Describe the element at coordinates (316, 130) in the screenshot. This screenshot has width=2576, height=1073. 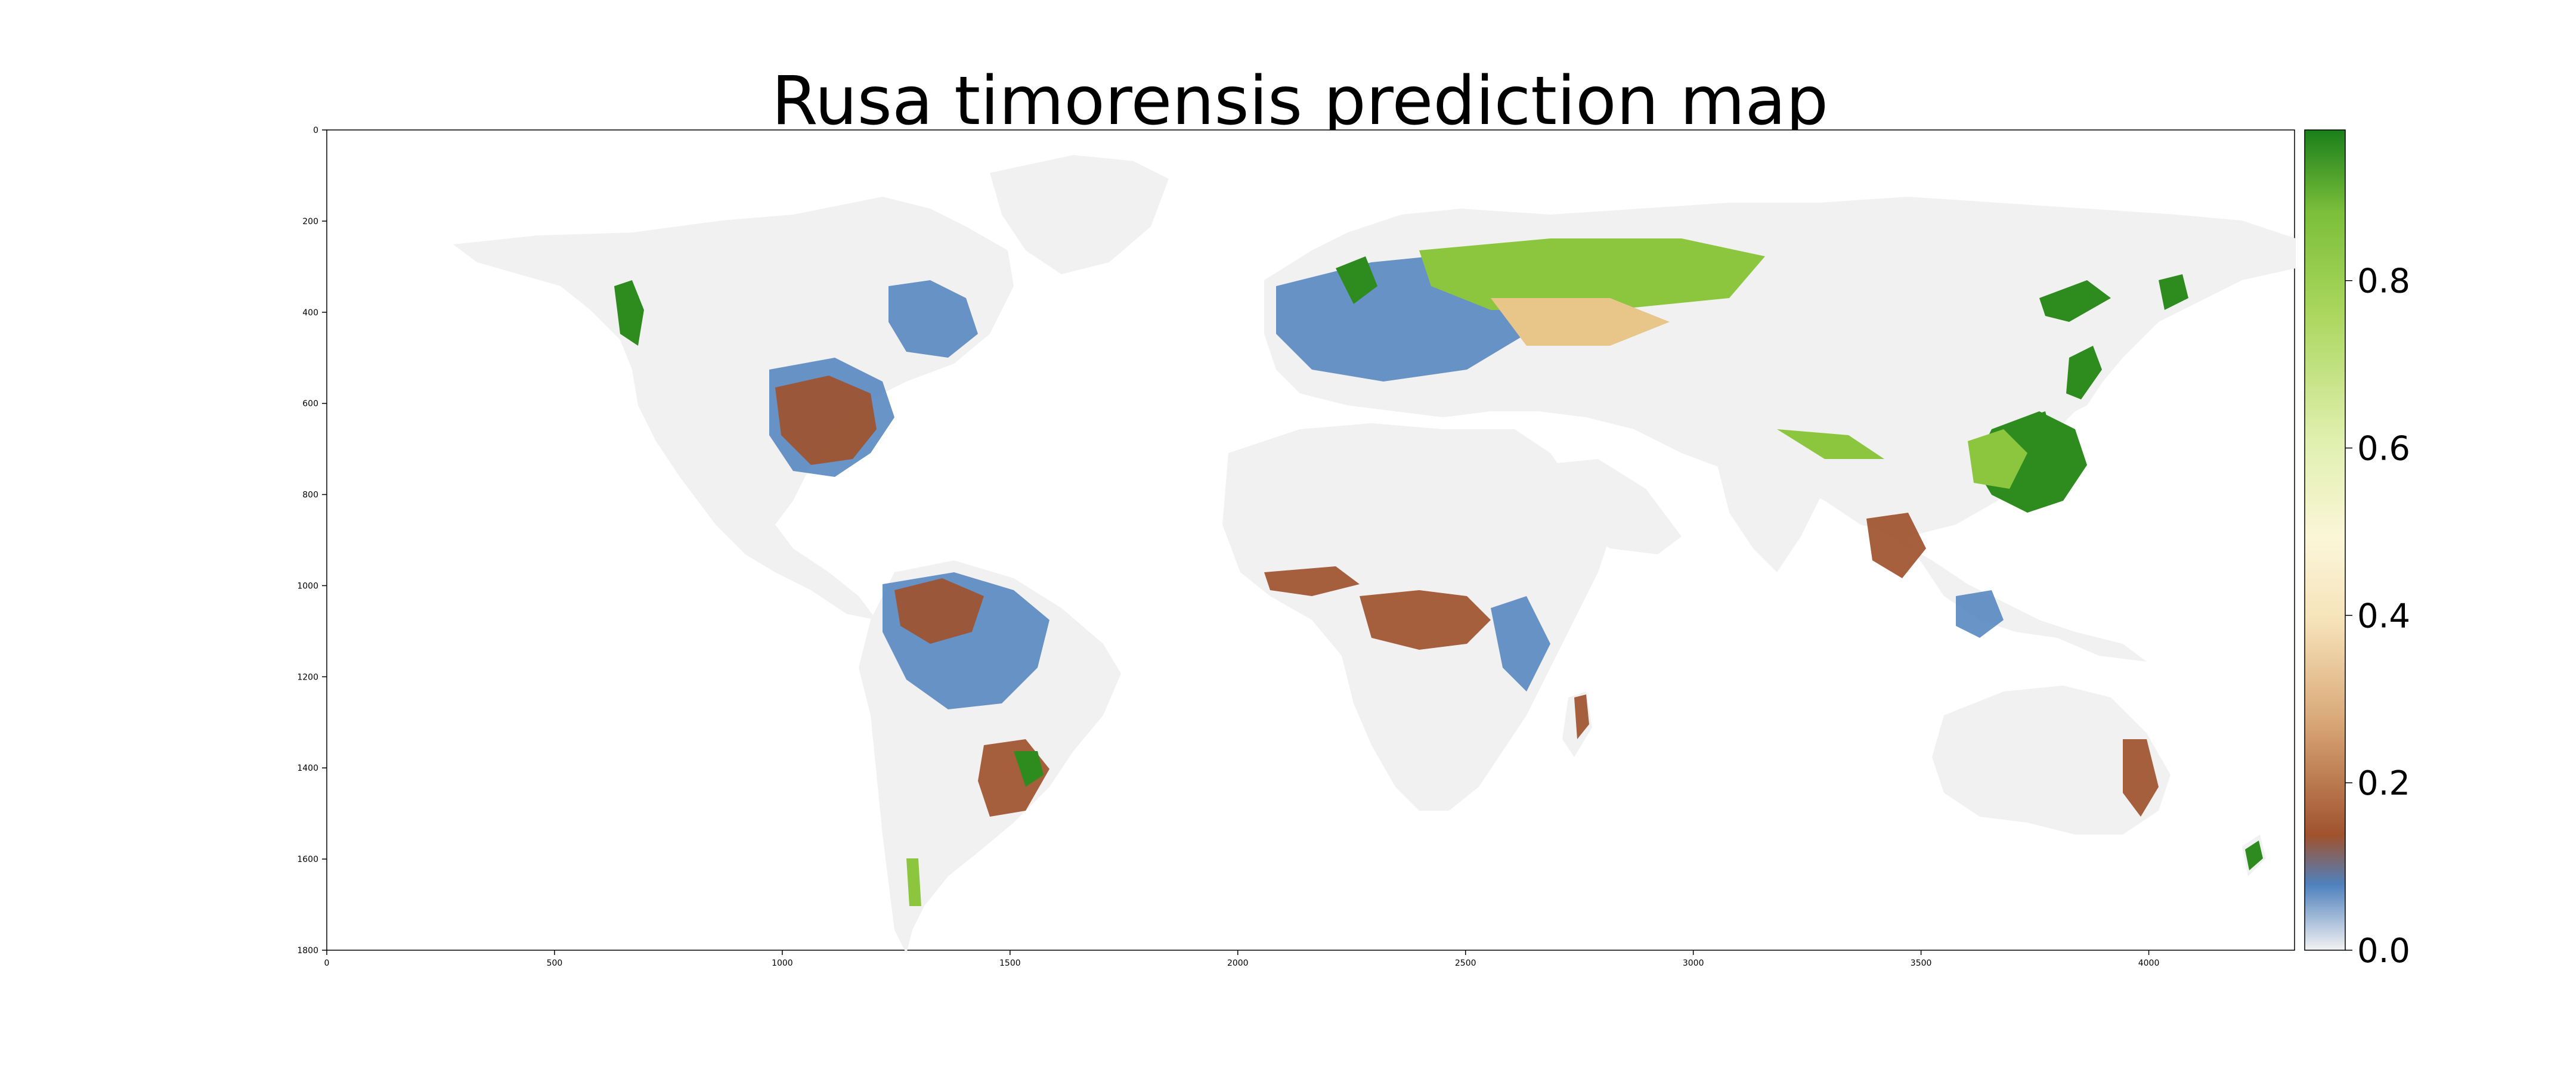
I see `y-tick-label: 0` at that location.